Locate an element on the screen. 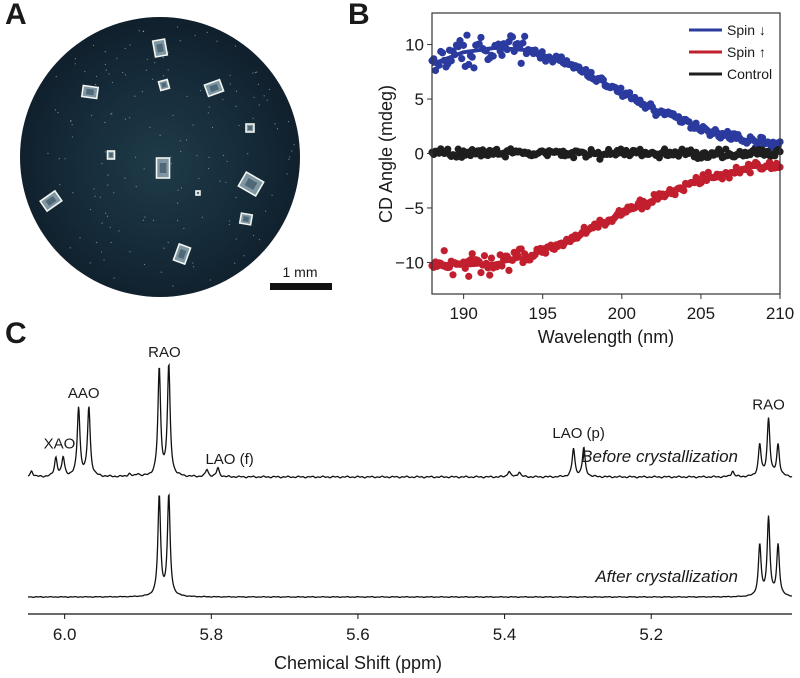 The height and width of the screenshot is (678, 800). cd-y-tick-label: −10 is located at coordinates (409, 262).